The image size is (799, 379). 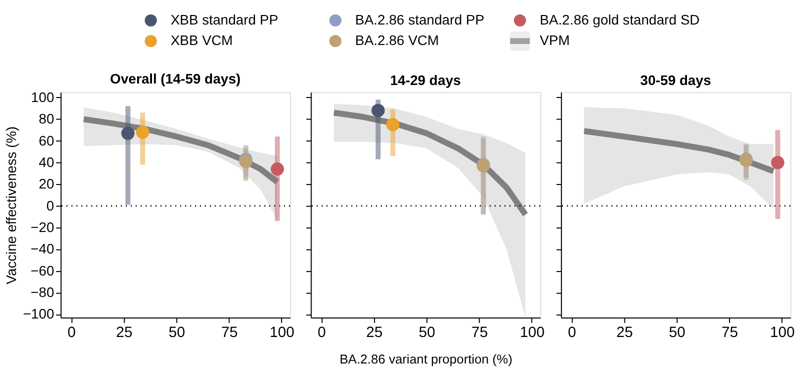 I want to click on legend-label: BA.2.86 standard PP, so click(x=419, y=19).